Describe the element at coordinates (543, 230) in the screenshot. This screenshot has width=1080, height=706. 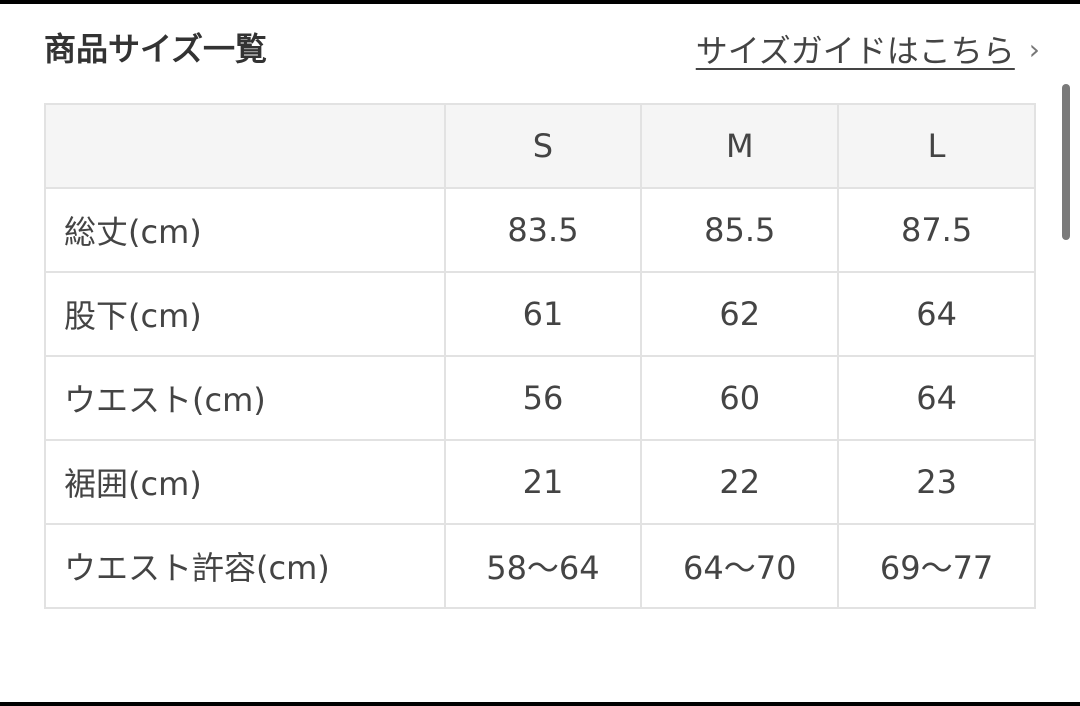
I see `size-value-cell: 83.5` at that location.